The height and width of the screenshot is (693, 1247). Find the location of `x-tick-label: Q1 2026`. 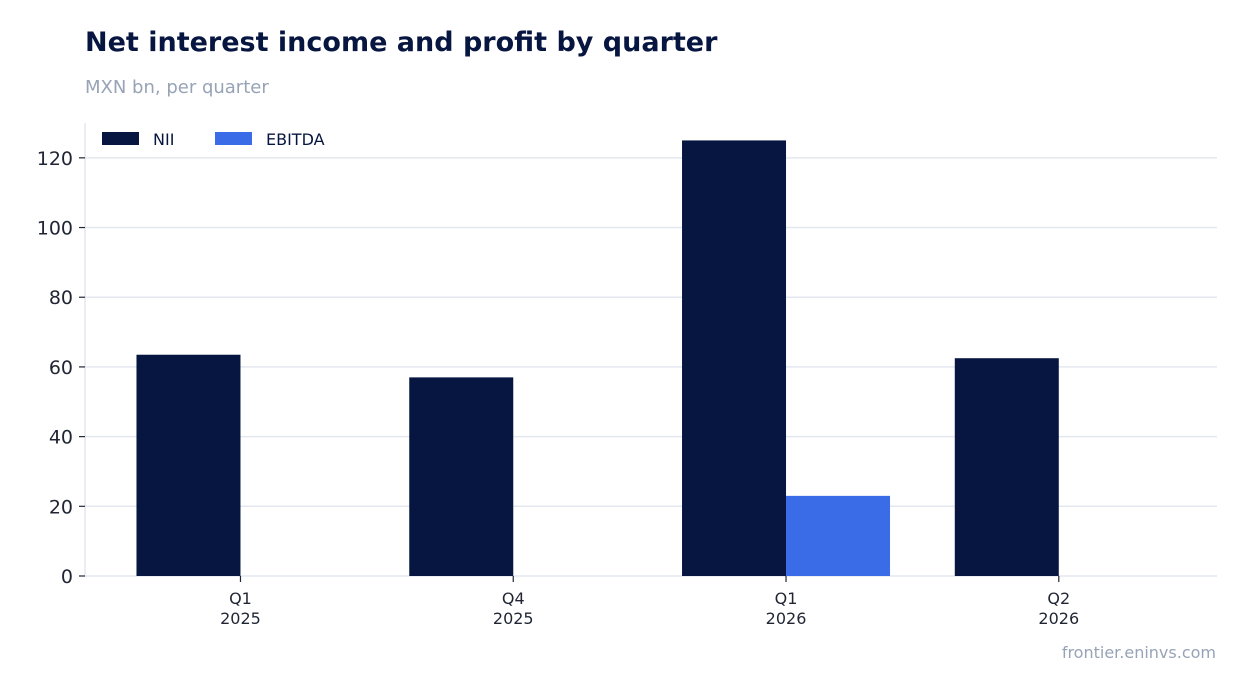

x-tick-label: Q1 2026 is located at coordinates (786, 608).